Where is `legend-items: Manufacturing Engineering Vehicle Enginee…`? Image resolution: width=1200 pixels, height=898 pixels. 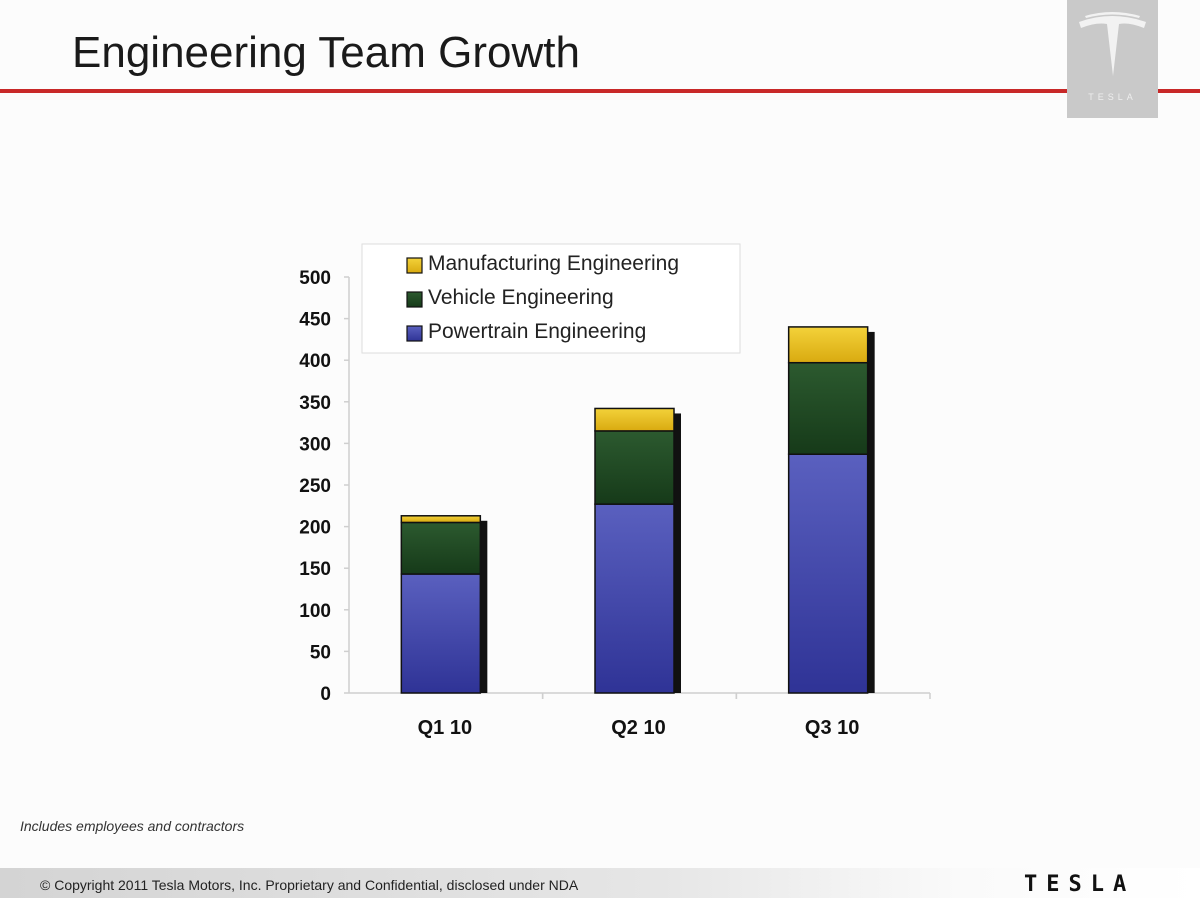 legend-items: Manufacturing Engineering Vehicle Enginee… is located at coordinates (542, 297).